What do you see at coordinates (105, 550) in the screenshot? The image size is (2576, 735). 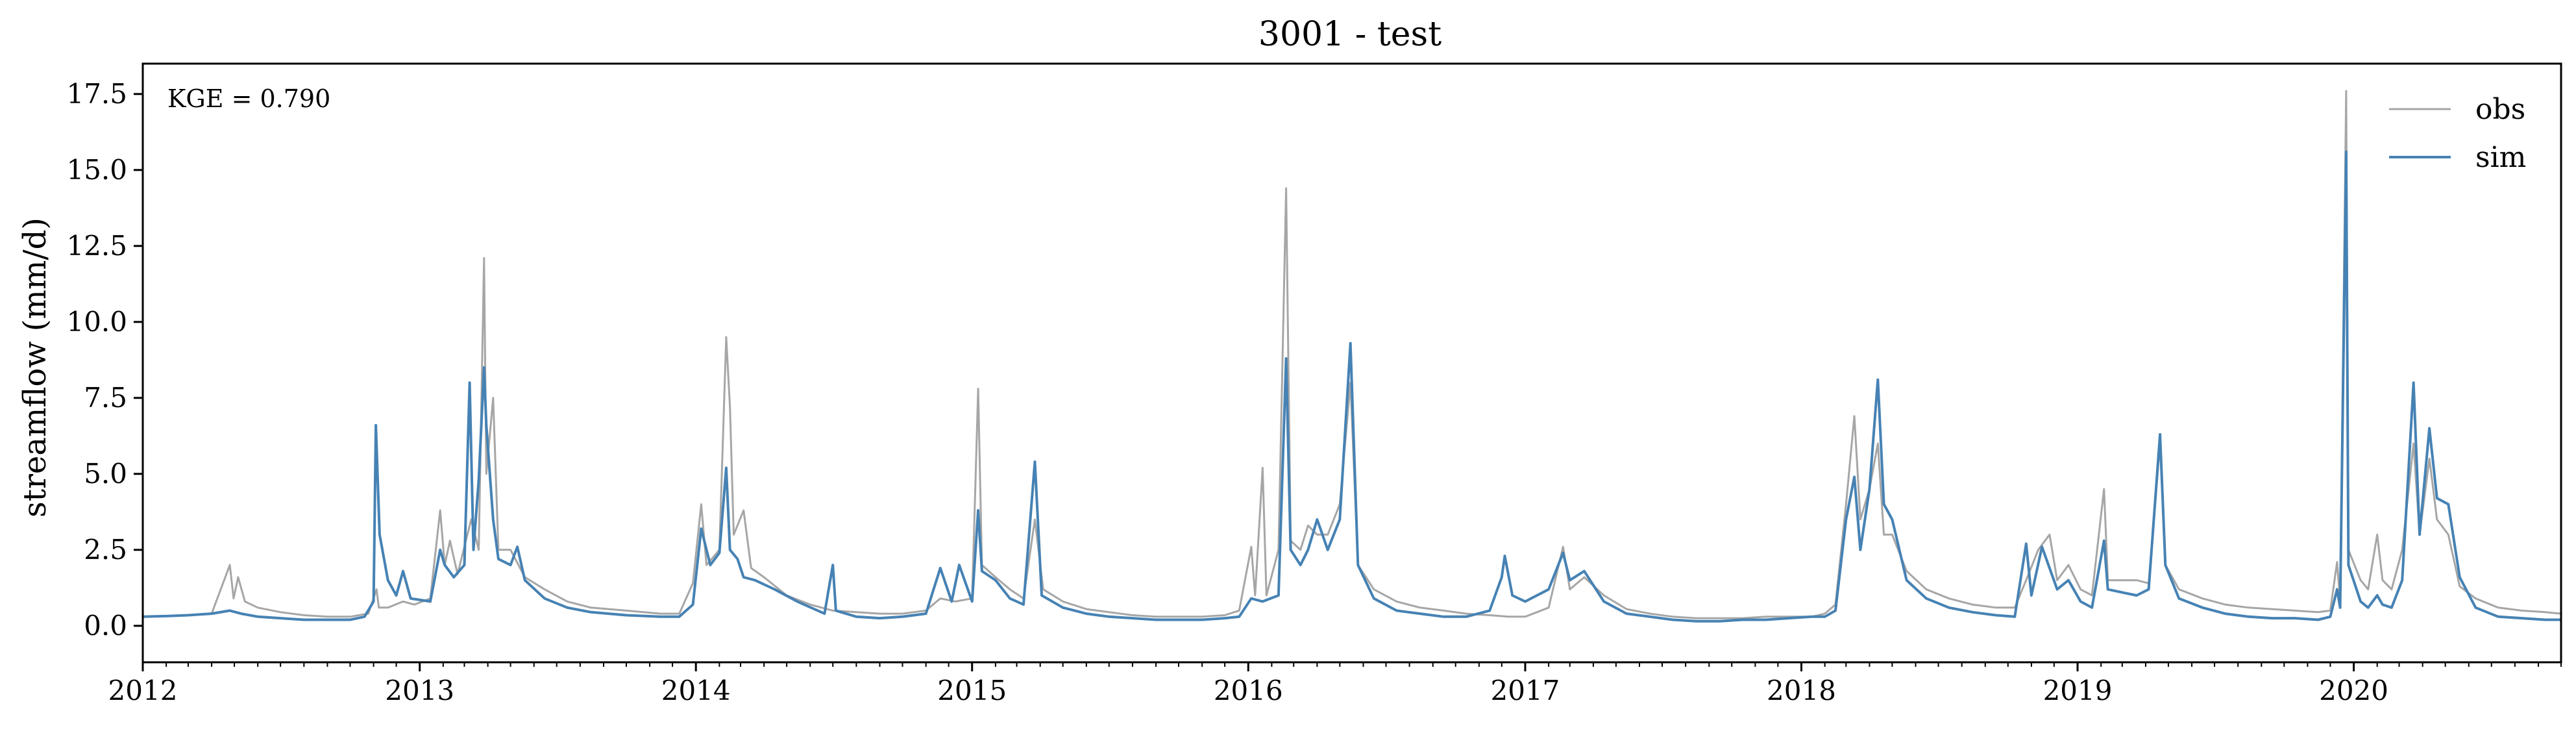 I see `y-tick-label-2.5: 2.5` at bounding box center [105, 550].